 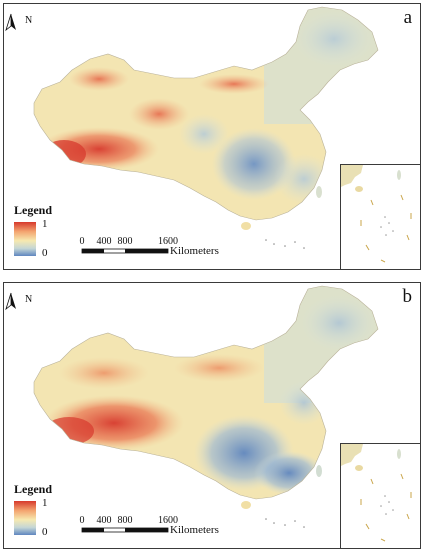 What do you see at coordinates (407, 296) in the screenshot?
I see `panel-label: b` at bounding box center [407, 296].